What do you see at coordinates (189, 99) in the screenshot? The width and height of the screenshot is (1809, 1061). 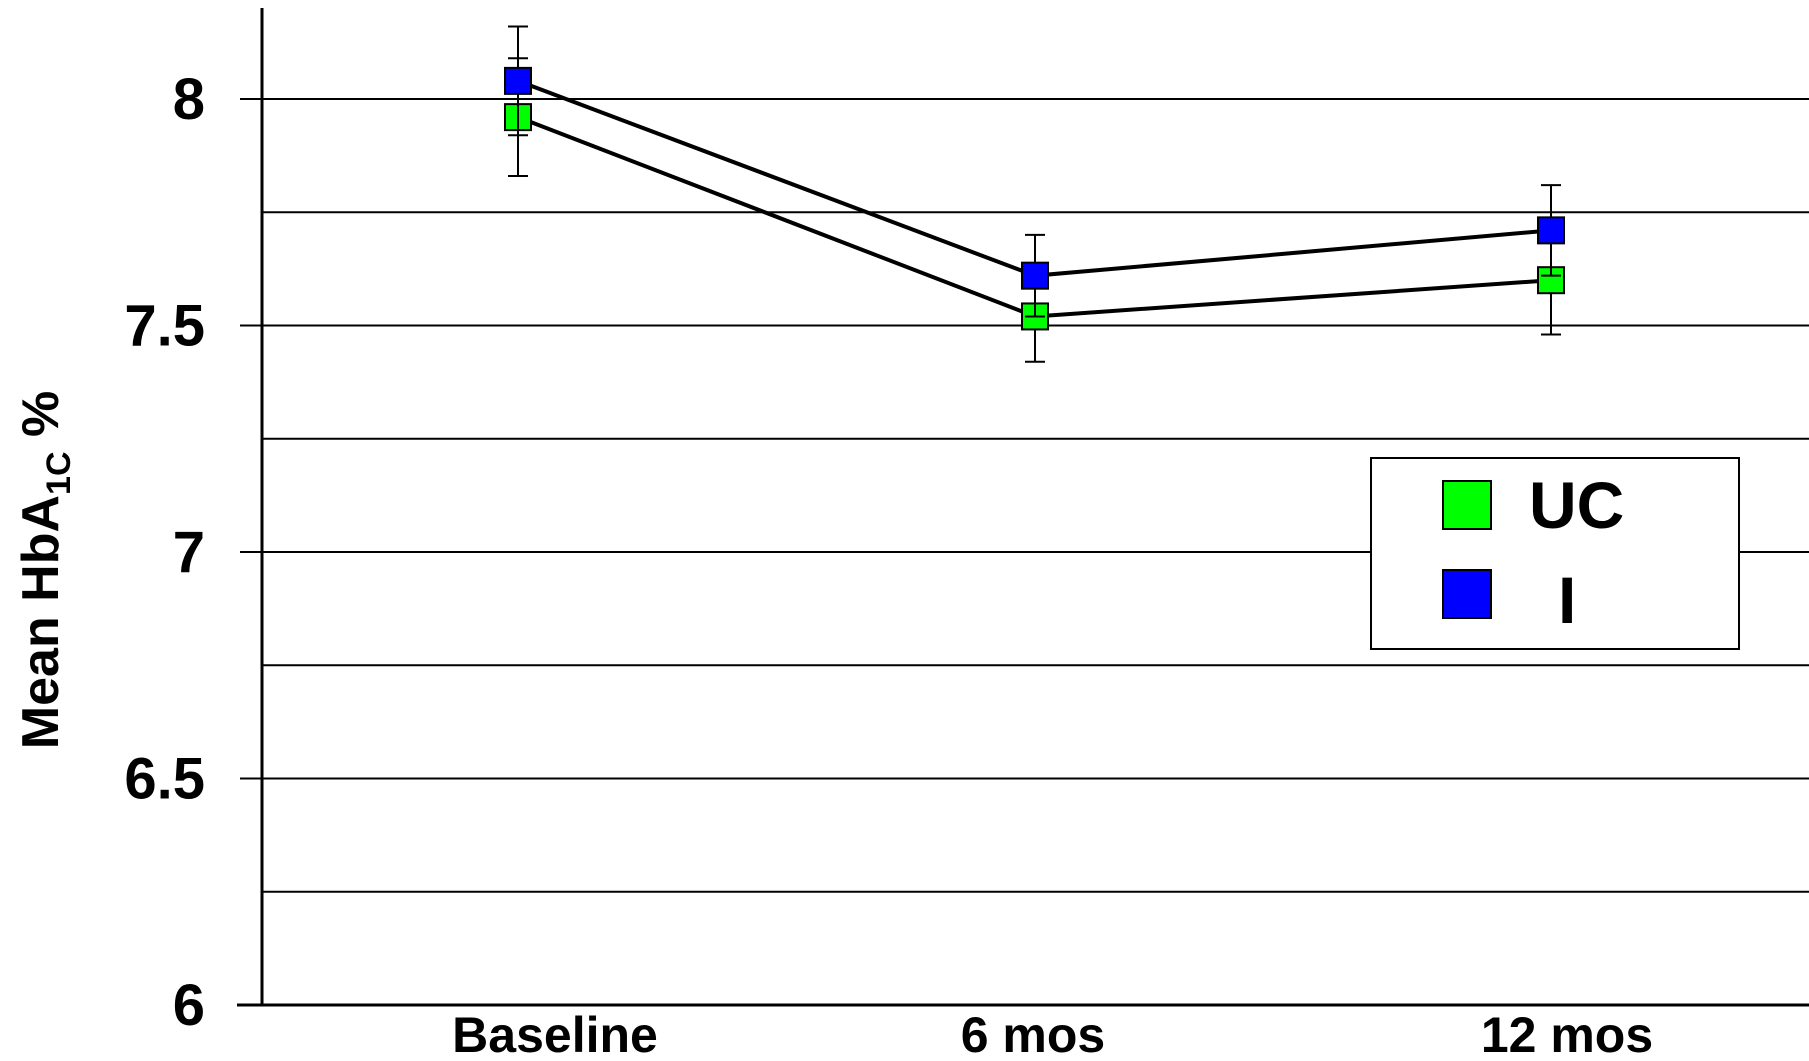 I see `y-tick-label: 8` at bounding box center [189, 99].